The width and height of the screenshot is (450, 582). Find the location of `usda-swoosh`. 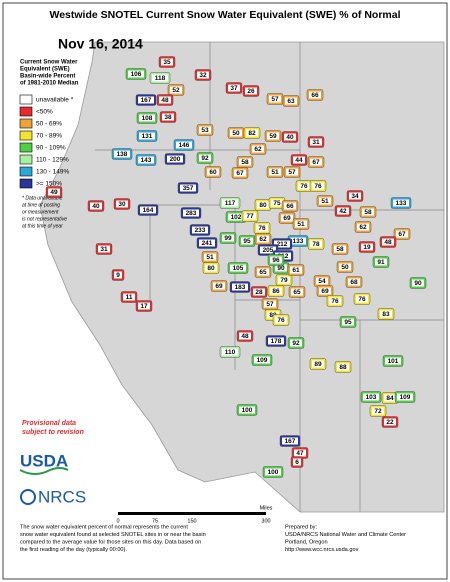

usda-swoosh is located at coordinates (44, 471).